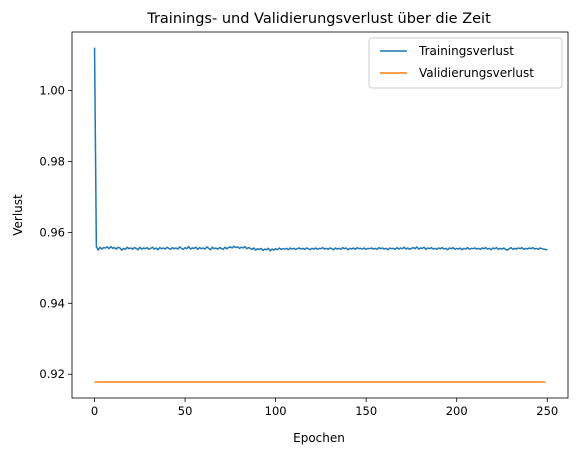 This screenshot has width=576, height=455. What do you see at coordinates (18, 215) in the screenshot?
I see `y-axis-label: Verlust` at bounding box center [18, 215].